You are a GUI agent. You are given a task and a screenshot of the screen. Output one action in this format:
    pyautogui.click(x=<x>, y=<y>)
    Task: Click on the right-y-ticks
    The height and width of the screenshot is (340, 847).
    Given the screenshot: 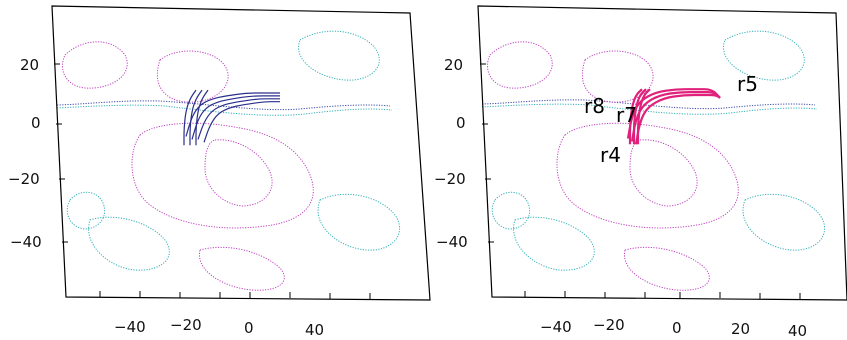 What is the action you would take?
    pyautogui.click(x=487, y=153)
    